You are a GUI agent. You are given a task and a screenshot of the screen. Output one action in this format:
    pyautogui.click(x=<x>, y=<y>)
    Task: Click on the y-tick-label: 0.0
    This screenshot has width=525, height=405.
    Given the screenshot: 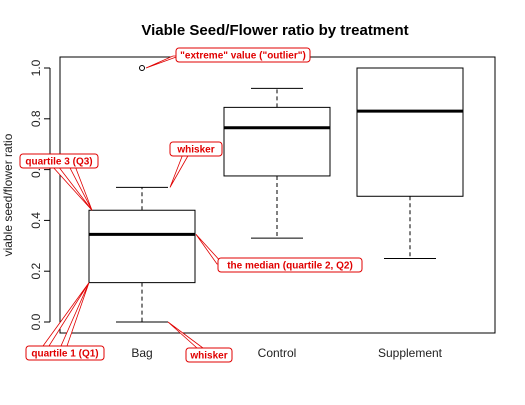 What is the action you would take?
    pyautogui.click(x=36, y=321)
    